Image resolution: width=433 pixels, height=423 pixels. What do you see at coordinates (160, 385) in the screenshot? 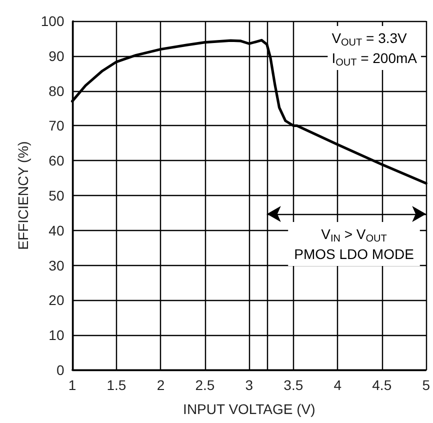
I see `x-tick-label: 2` at bounding box center [160, 385].